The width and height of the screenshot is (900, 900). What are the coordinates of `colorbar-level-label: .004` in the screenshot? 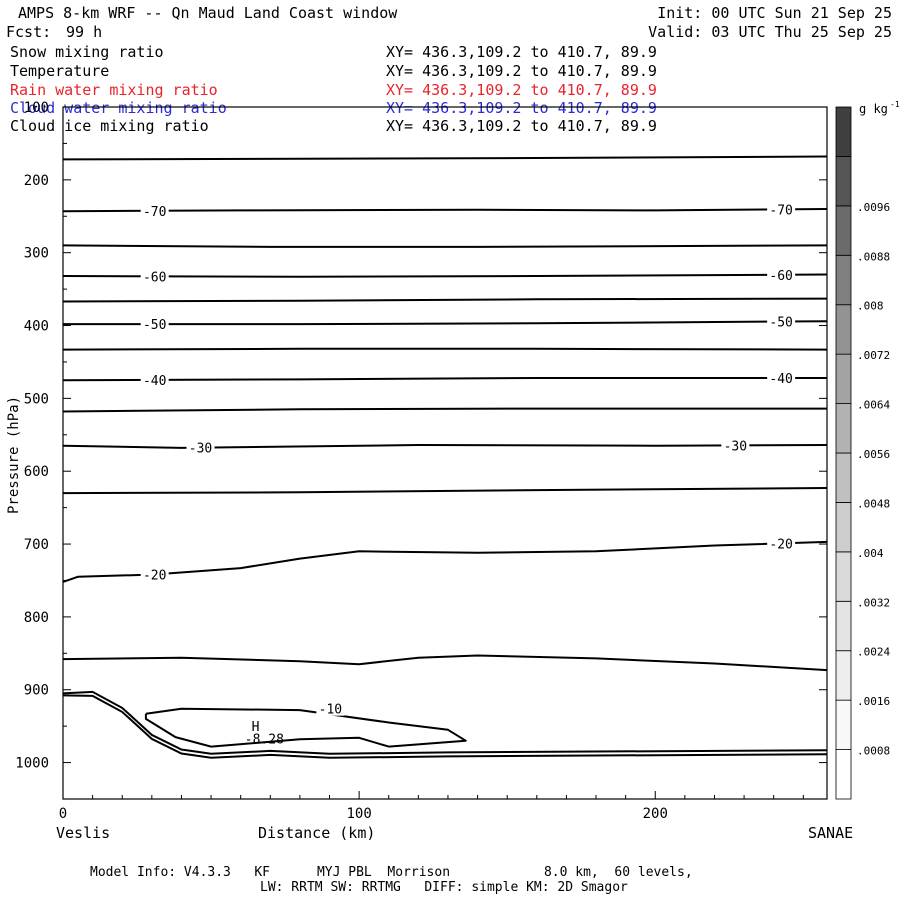 It's located at (870, 553).